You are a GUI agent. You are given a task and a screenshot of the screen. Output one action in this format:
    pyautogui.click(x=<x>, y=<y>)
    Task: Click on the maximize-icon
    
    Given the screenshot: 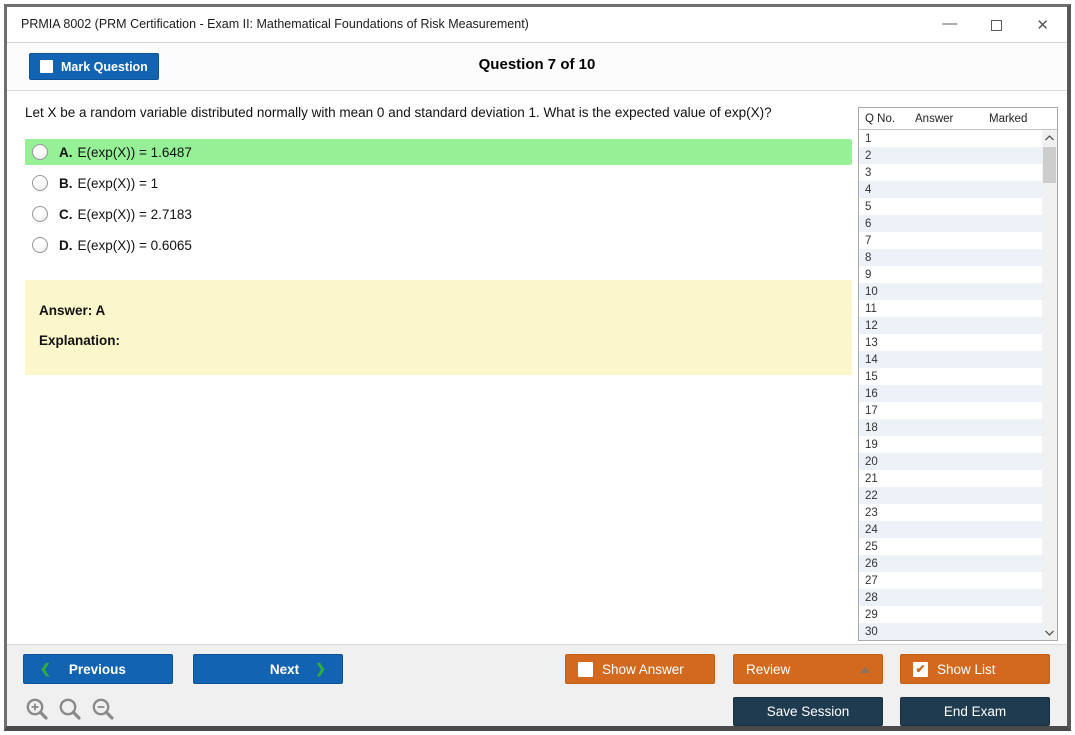 What is the action you would take?
    pyautogui.click(x=997, y=25)
    